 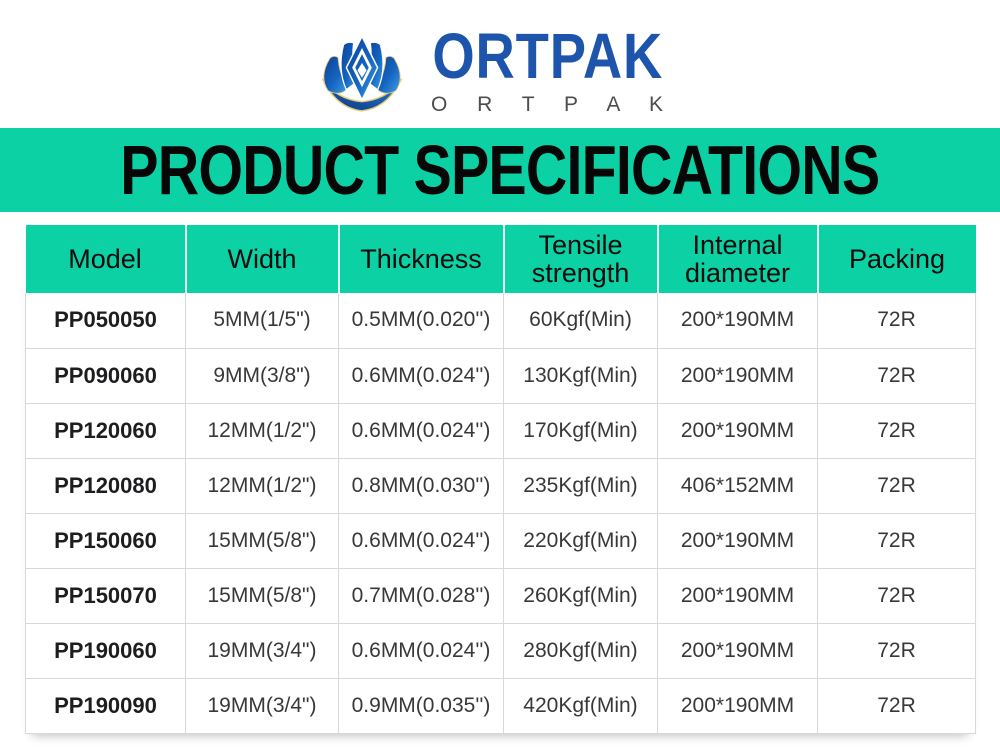 What do you see at coordinates (421, 595) in the screenshot?
I see `thickness-cell: 0.7MM(0.028'')` at bounding box center [421, 595].